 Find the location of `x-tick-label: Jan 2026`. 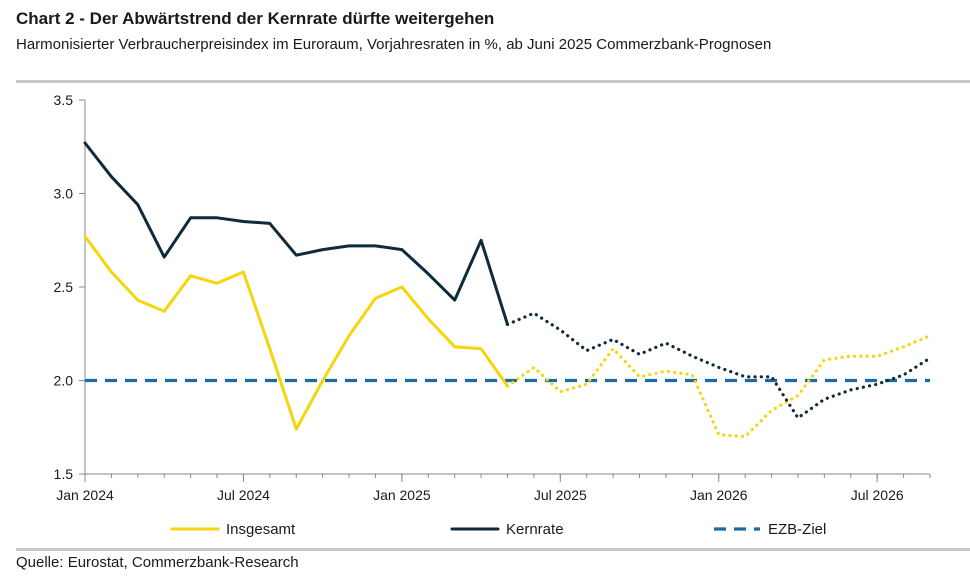

x-tick-label: Jan 2026 is located at coordinates (719, 495).